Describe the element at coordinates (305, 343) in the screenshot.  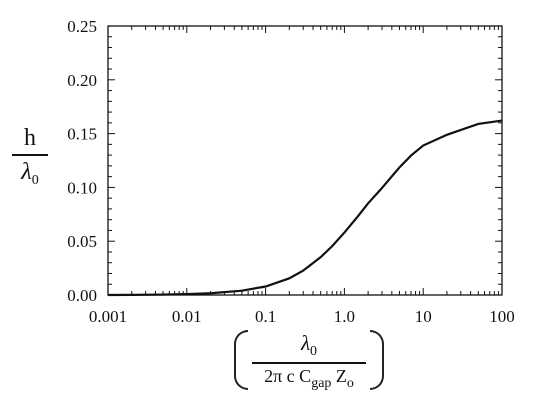
I see `x-label-lambda: λ` at that location.